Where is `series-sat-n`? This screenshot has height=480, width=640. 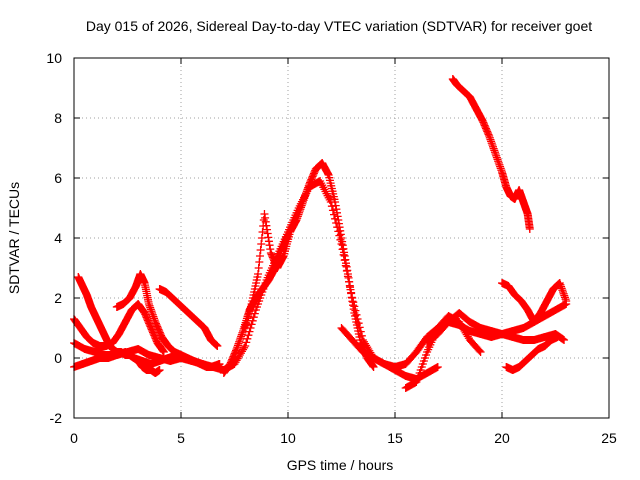 series-sat-n is located at coordinates (255, 304).